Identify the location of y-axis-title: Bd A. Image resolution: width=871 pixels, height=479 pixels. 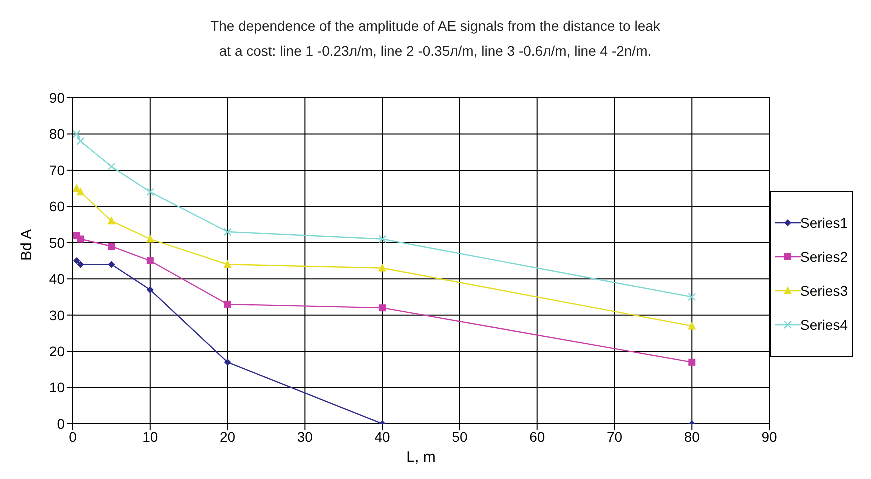
(27, 245).